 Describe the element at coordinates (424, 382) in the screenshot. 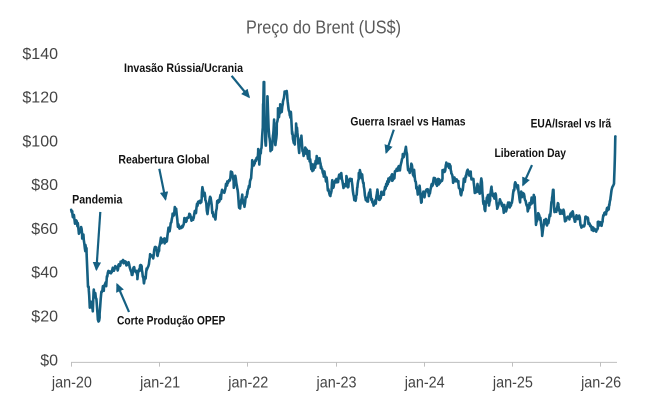

I see `svg-text: jan-24` at that location.